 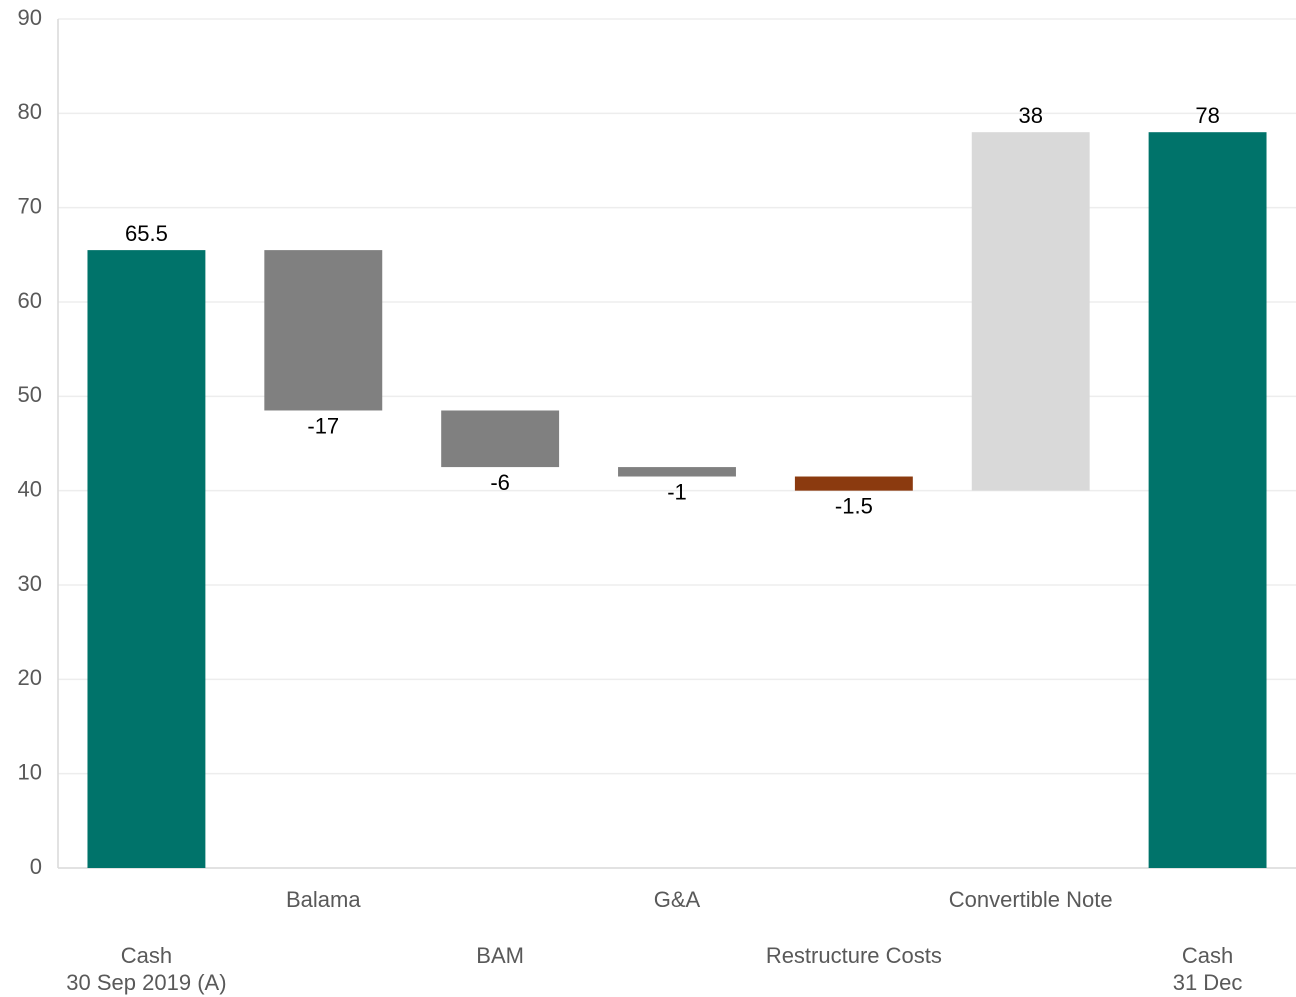 I want to click on data-label: -1, so click(x=677, y=491).